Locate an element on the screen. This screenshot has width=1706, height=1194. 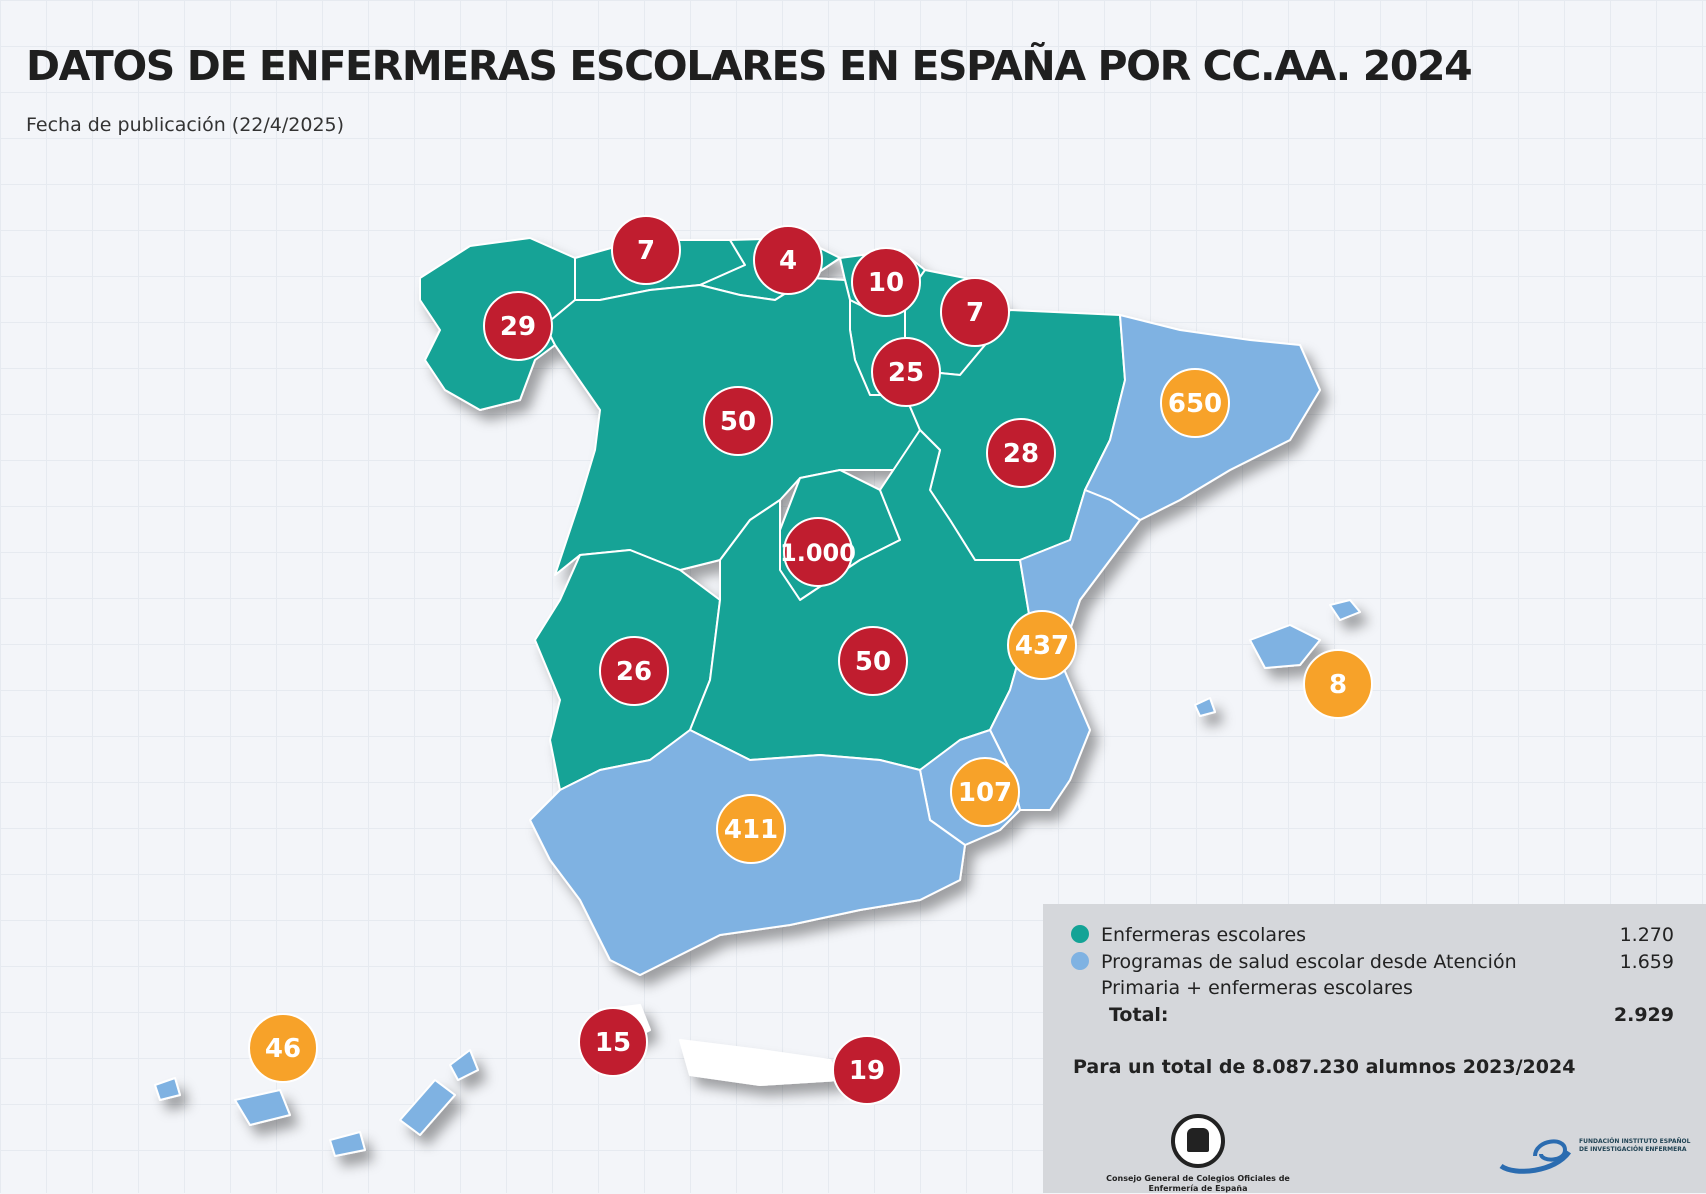
badge-madrid: 1.000 is located at coordinates (818, 552).